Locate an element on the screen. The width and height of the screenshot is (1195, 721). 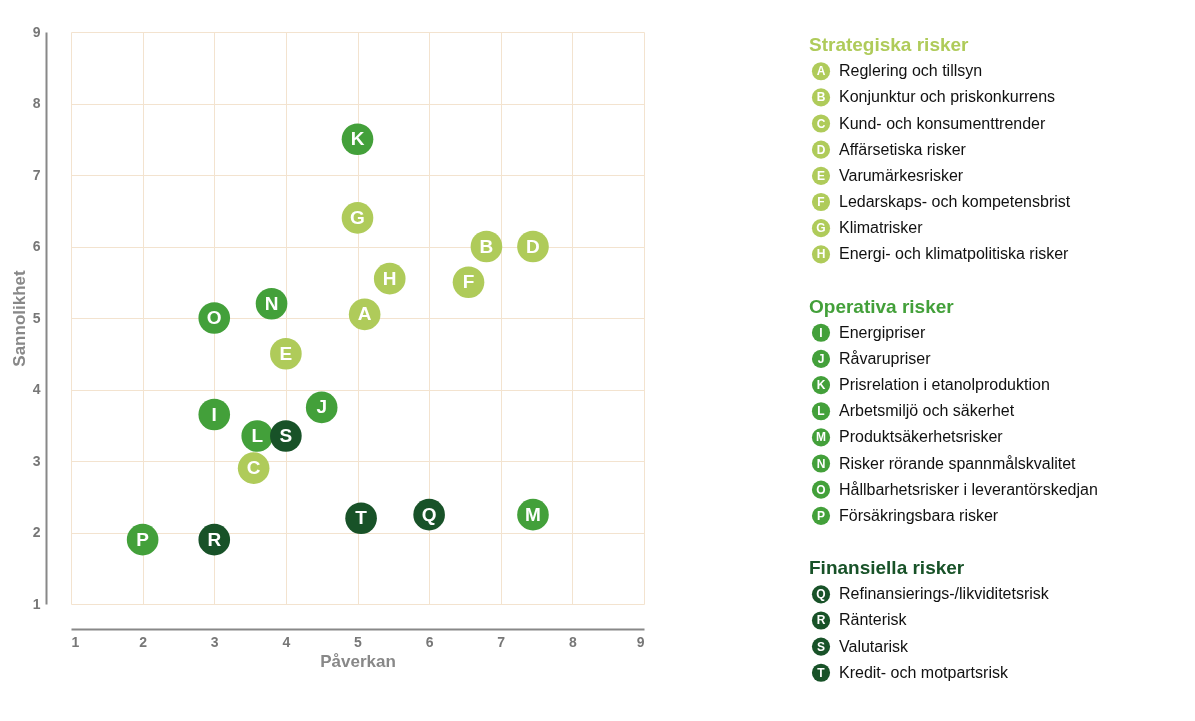
data-label: F is located at coordinates (468, 282).